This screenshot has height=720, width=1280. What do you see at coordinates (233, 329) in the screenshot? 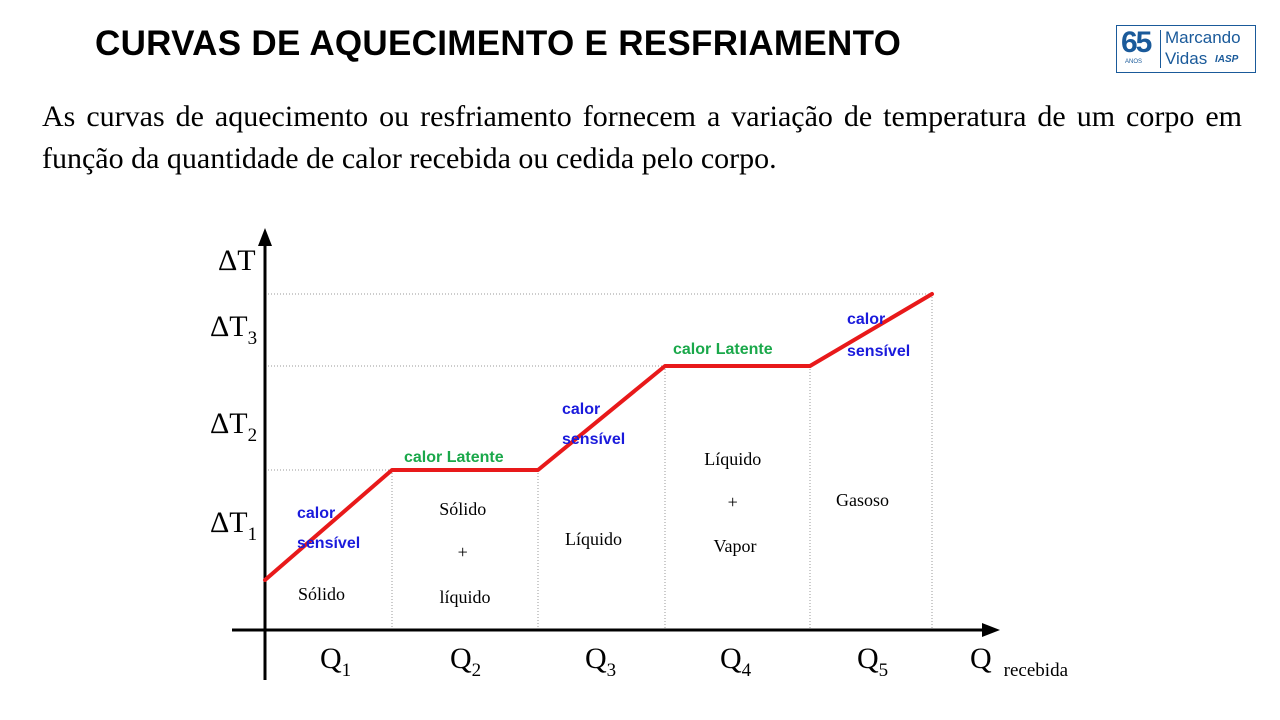
I see `y-tick-dt3: ΔT3` at bounding box center [233, 329].